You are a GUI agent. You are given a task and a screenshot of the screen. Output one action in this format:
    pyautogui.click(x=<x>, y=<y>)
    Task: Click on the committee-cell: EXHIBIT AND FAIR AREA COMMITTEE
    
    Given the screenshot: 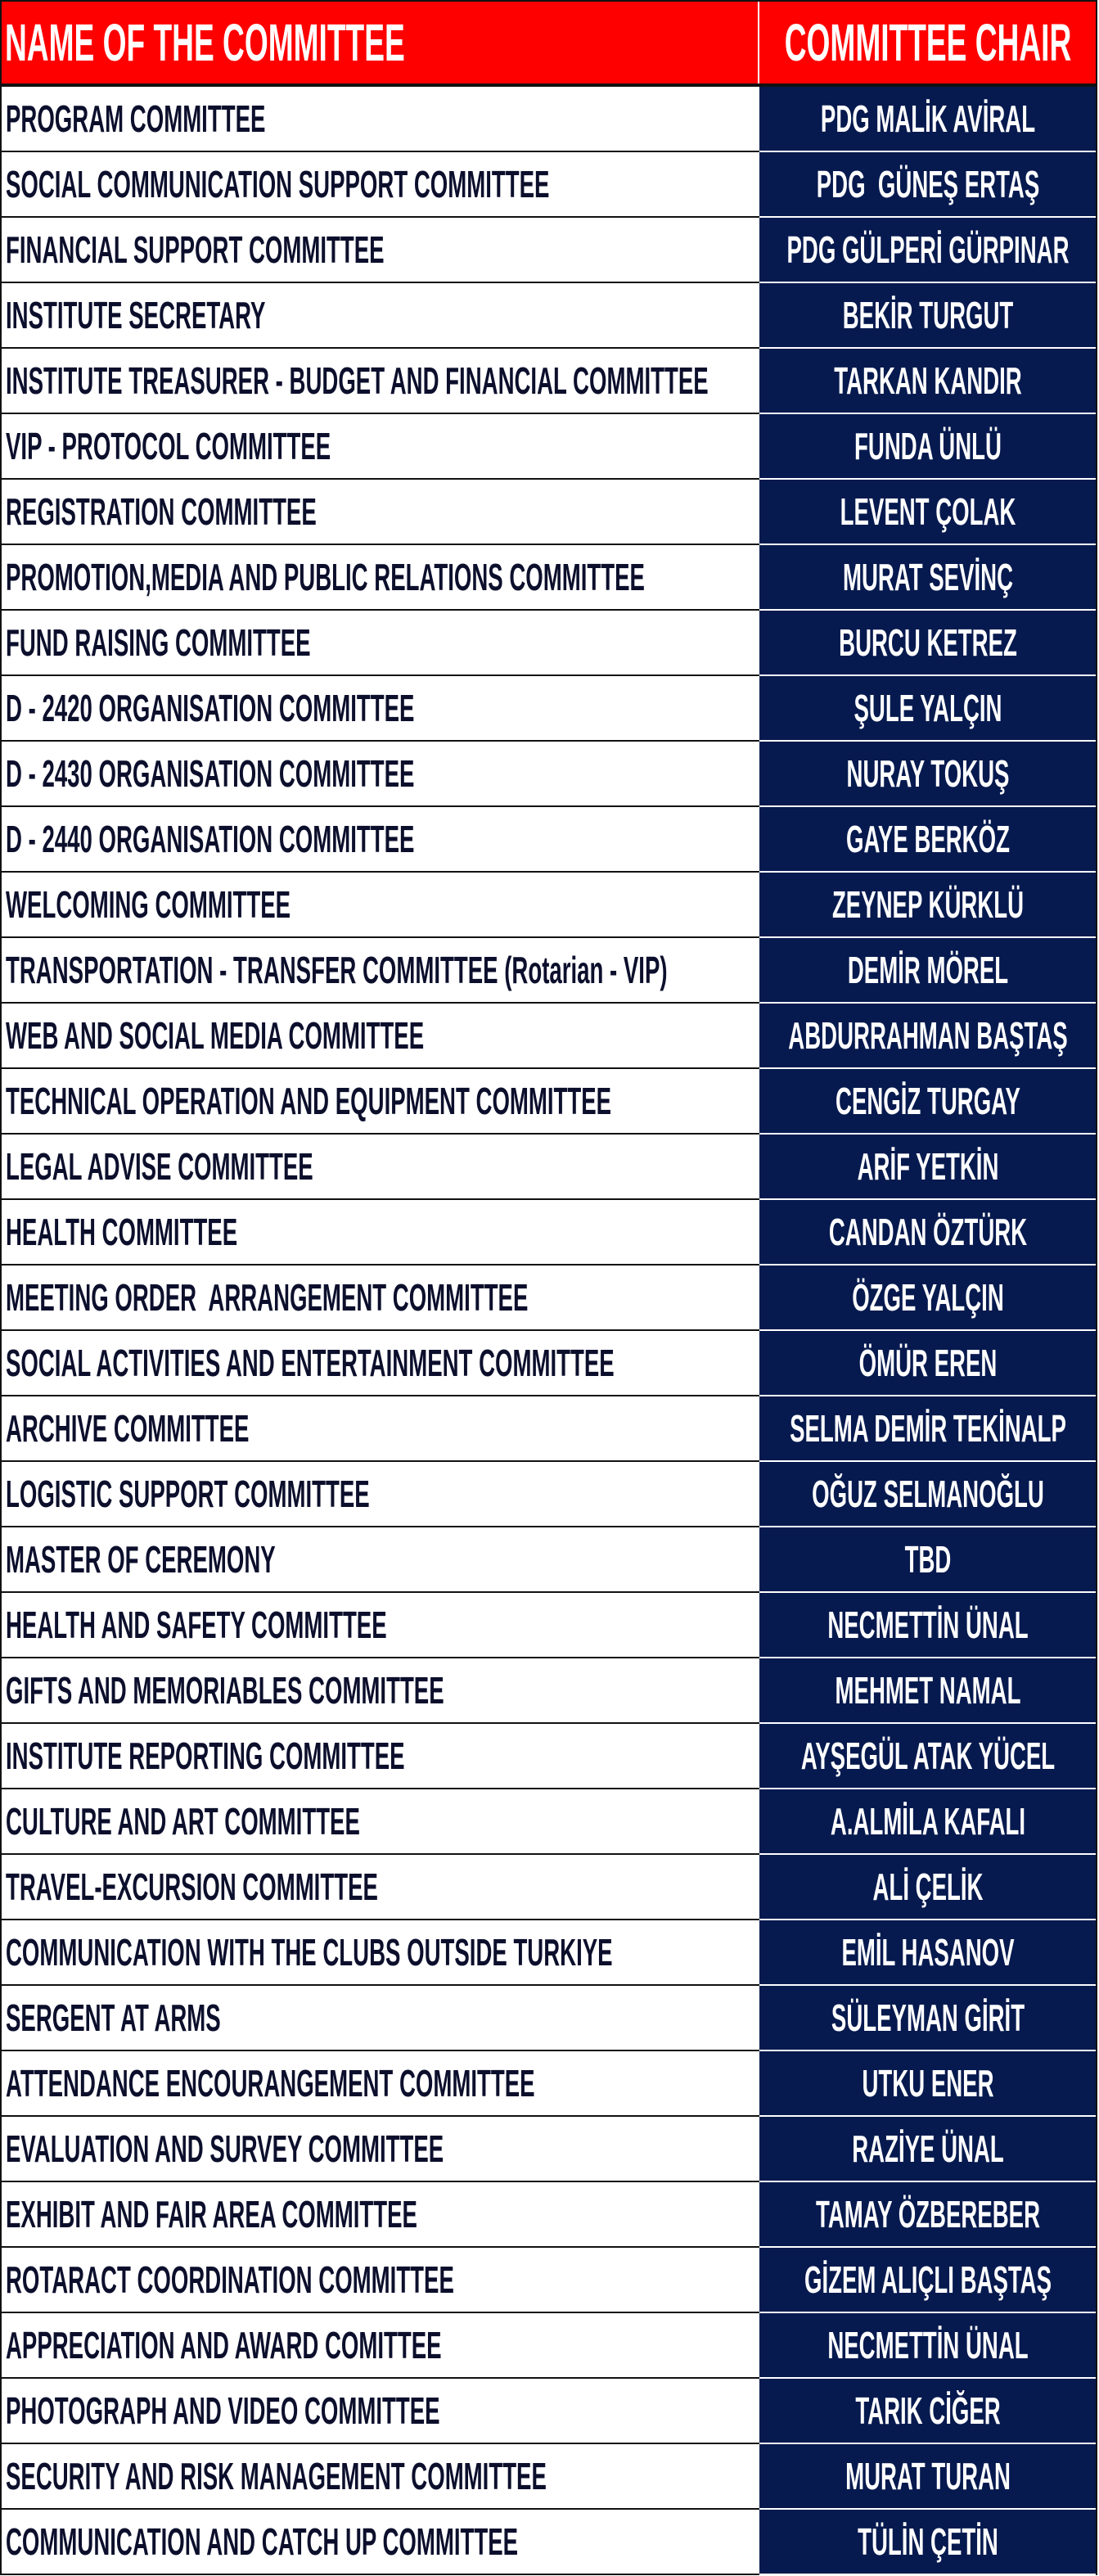 What is the action you would take?
    pyautogui.click(x=380, y=2215)
    